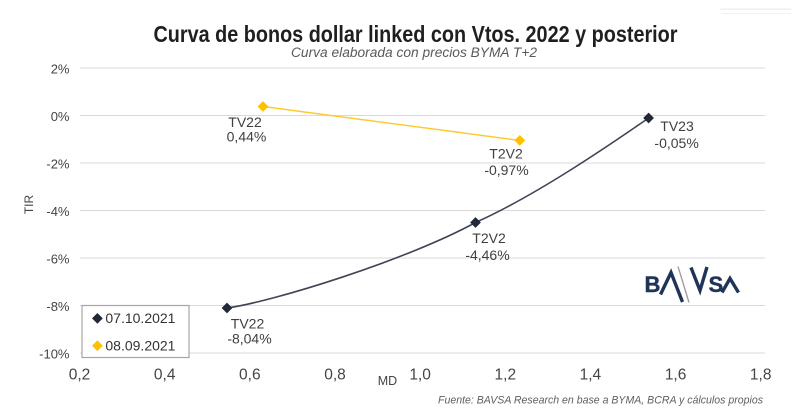 The image size is (800, 416). Describe the element at coordinates (761, 375) in the screenshot. I see `svg-text: 1,8` at that location.